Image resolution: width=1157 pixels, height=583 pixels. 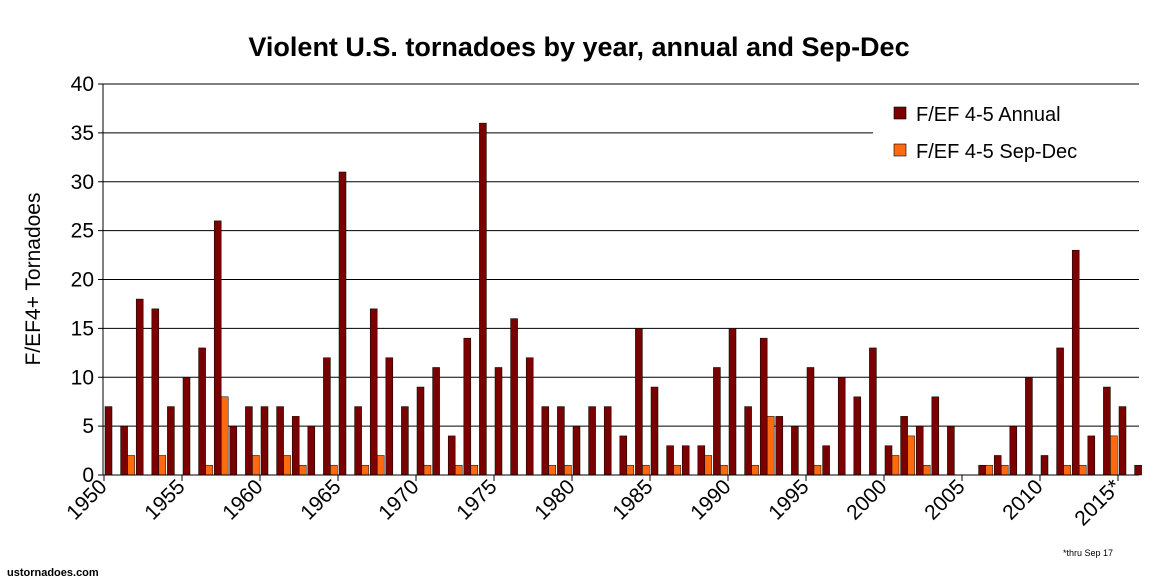 What do you see at coordinates (249, 441) in the screenshot?
I see `bar-annual-1959` at bounding box center [249, 441].